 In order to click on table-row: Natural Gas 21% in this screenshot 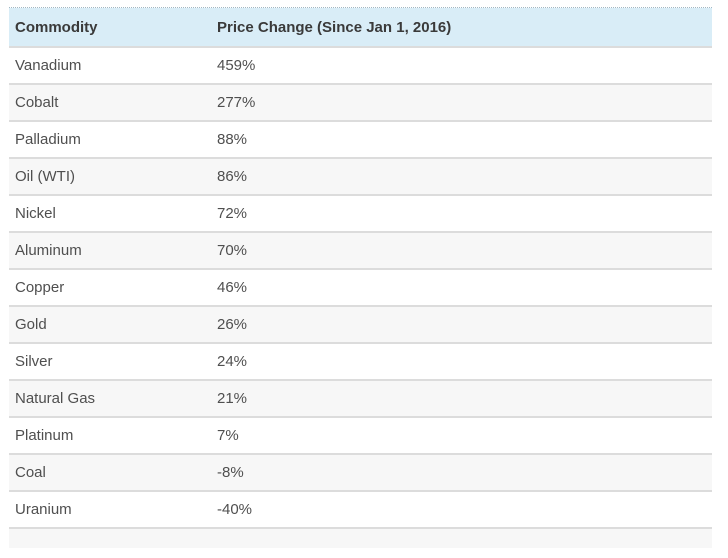, I will do `click(360, 398)`.